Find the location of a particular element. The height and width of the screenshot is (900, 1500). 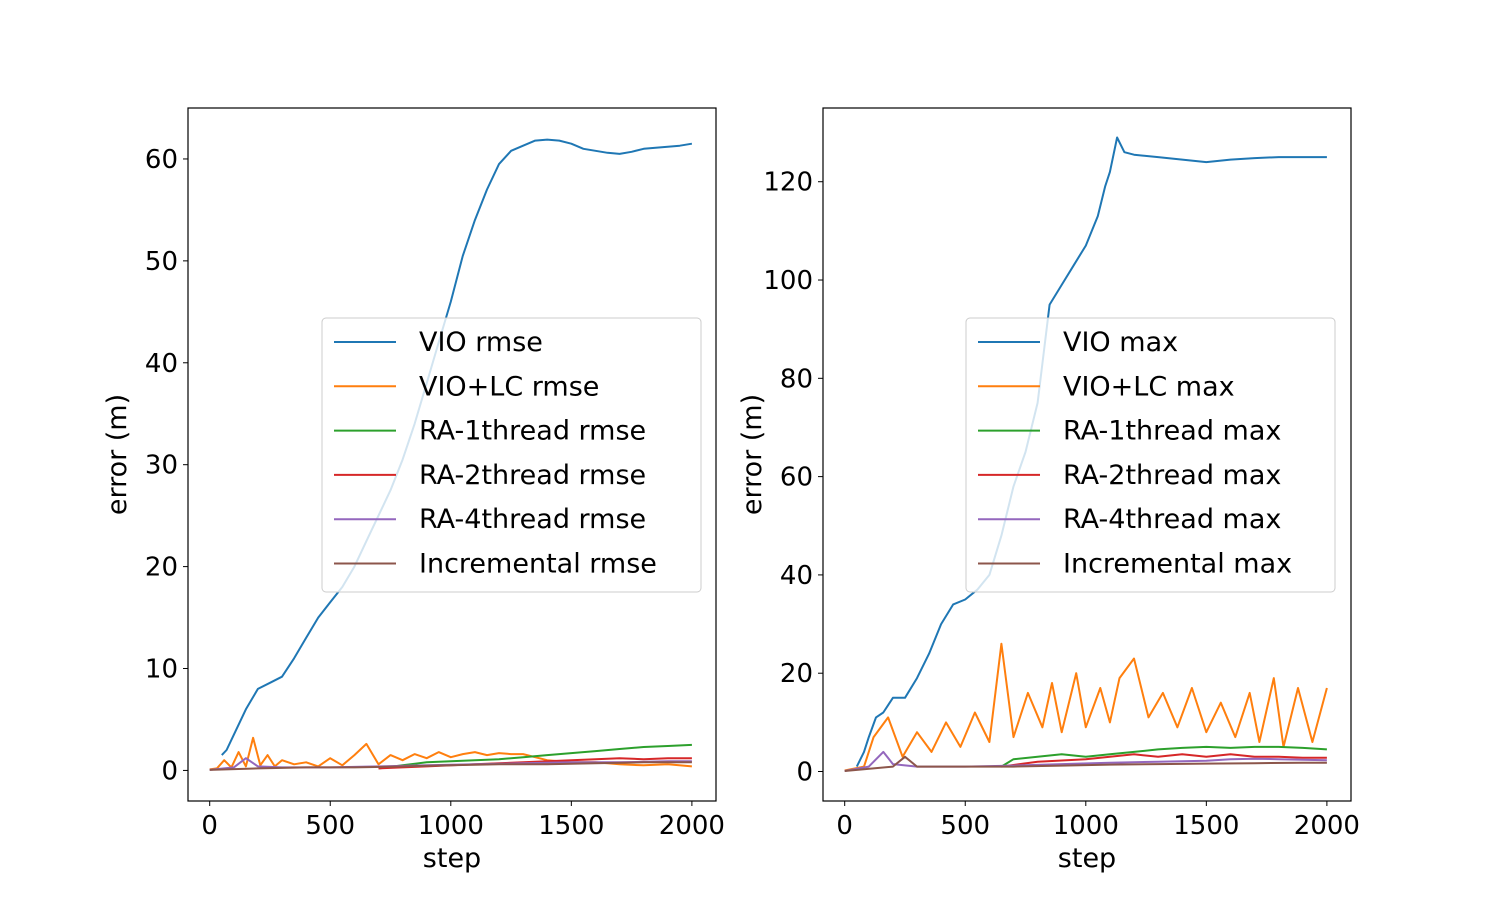

series-line-ra-1thread-max is located at coordinates (1163, 756).